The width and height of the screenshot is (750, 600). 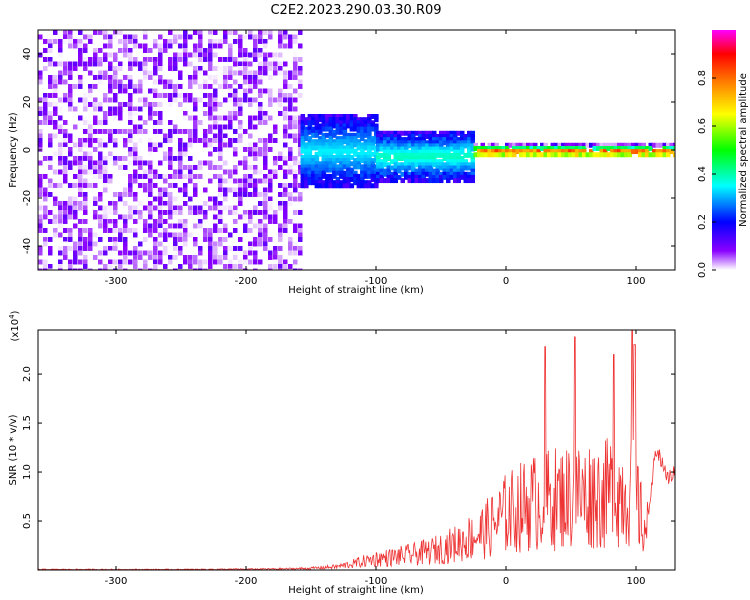 What do you see at coordinates (702, 270) in the screenshot?
I see `colorbar-tick-label: 0.0` at bounding box center [702, 270].